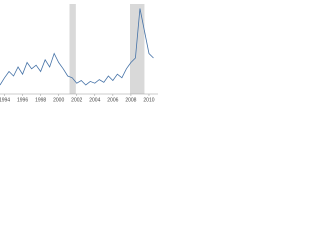  What do you see at coordinates (5, 100) in the screenshot?
I see `x-tick-label: 1994` at bounding box center [5, 100].